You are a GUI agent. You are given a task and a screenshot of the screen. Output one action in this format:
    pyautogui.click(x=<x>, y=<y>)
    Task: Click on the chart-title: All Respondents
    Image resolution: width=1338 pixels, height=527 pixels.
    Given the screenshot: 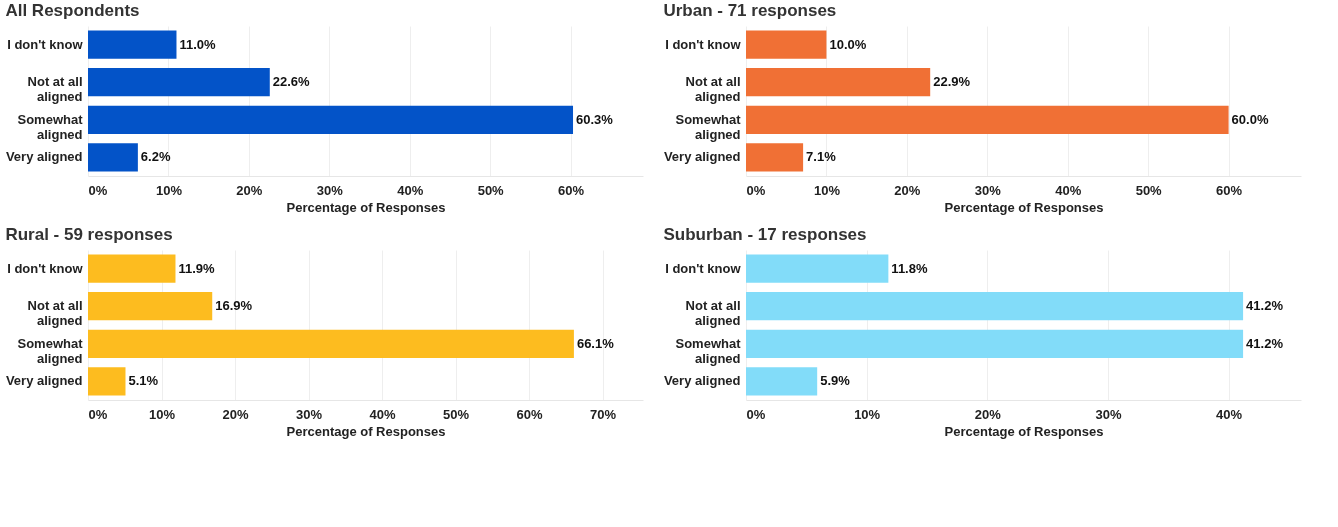 What is the action you would take?
    pyautogui.click(x=72, y=10)
    